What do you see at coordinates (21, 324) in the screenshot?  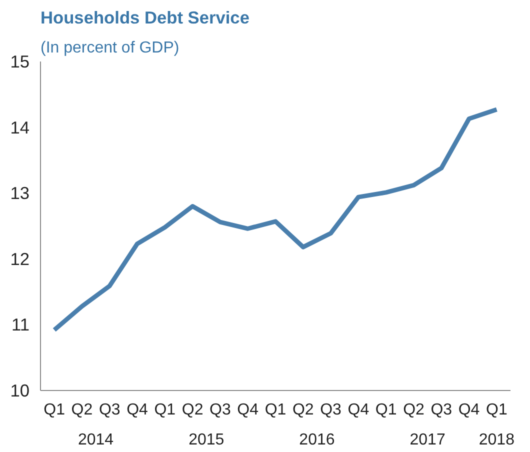 I see `y-tick-label: 11` at bounding box center [21, 324].